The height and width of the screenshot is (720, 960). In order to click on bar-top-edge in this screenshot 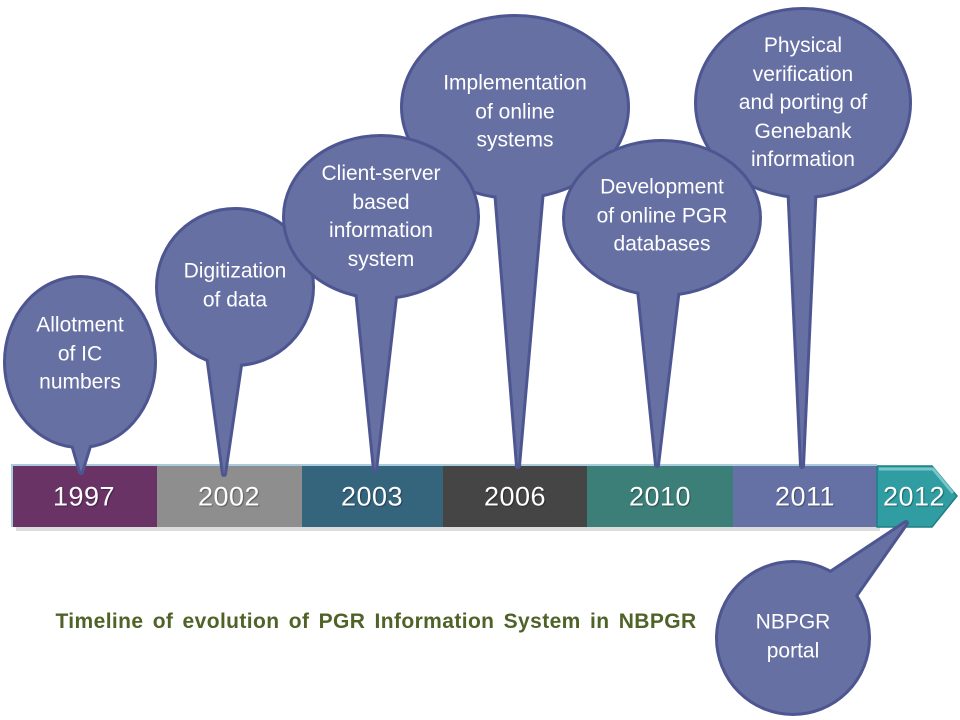, I will do `click(444, 495)`.